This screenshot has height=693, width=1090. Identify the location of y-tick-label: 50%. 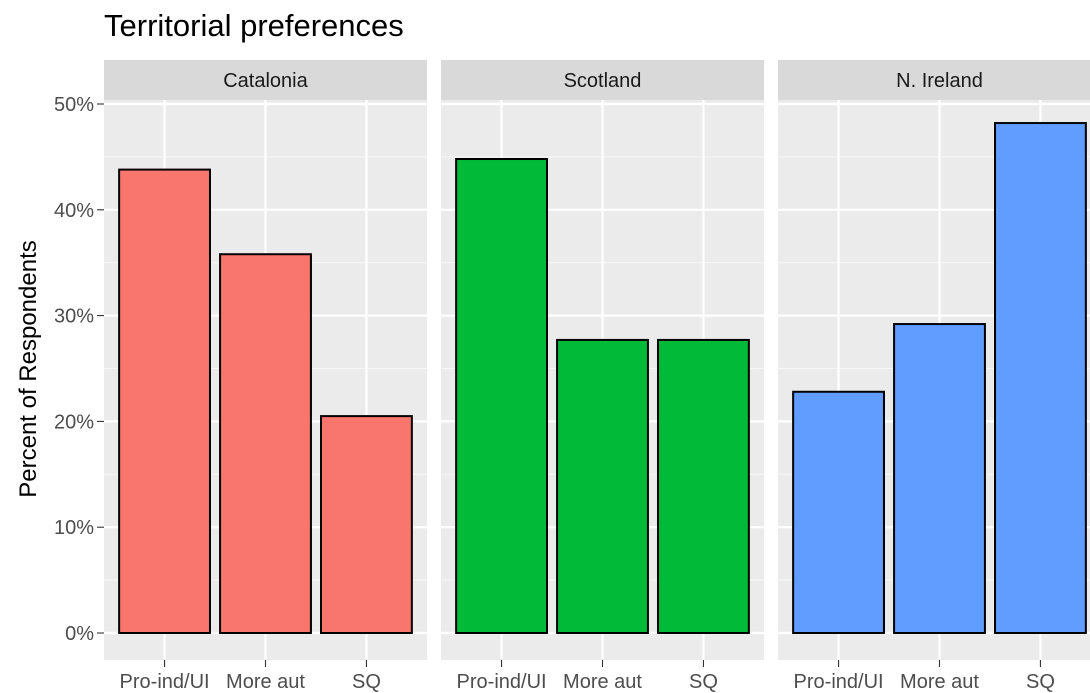
(74, 105).